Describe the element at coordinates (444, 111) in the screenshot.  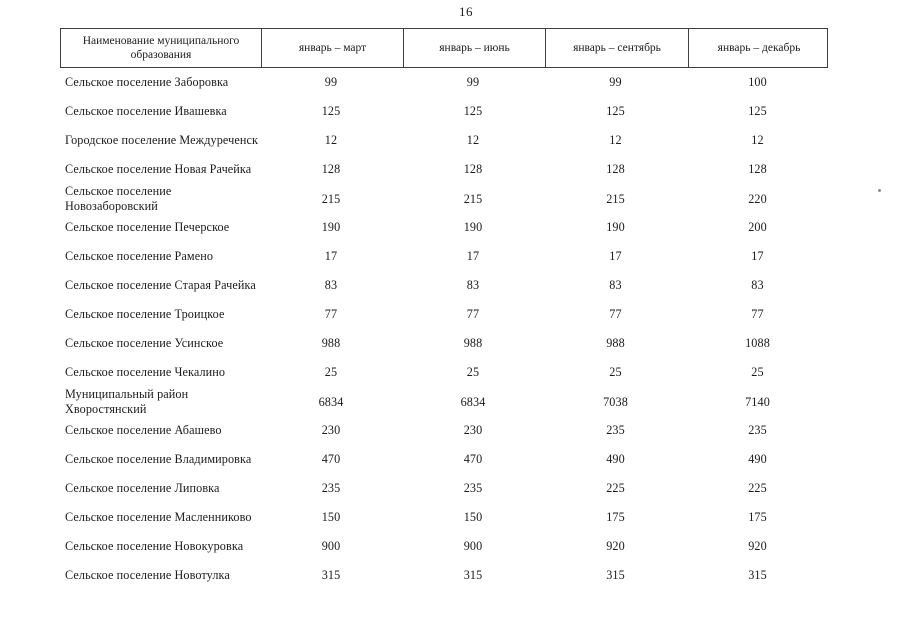
I see `table-row: Сельское поселение Ивашевка 125 125 125 125` at that location.